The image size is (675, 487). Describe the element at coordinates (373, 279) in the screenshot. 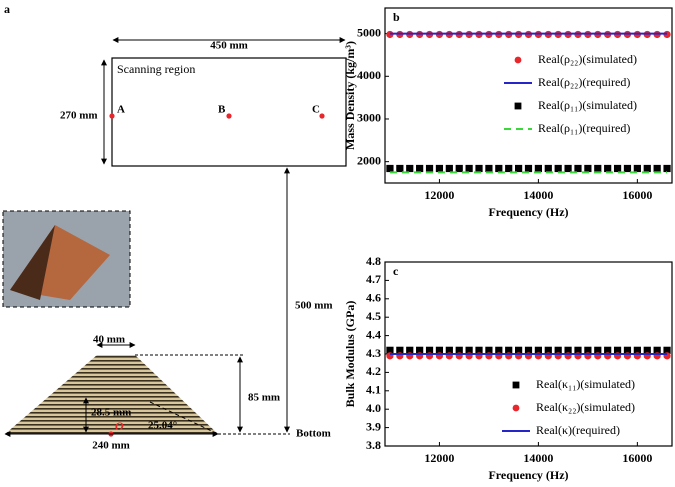

I see `y-tick-label: 4.7` at that location.